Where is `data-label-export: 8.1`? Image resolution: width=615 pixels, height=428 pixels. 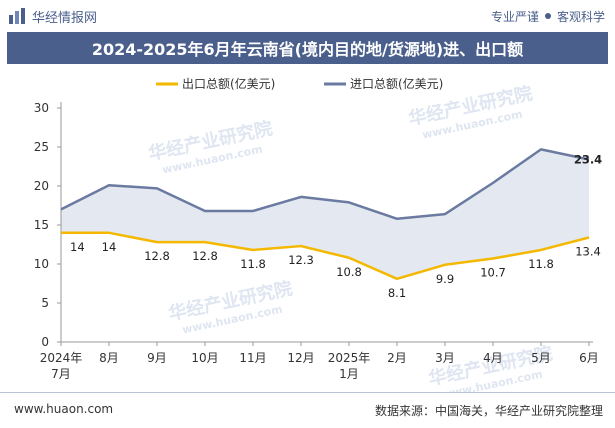
data-label-export: 8.1 is located at coordinates (397, 293).